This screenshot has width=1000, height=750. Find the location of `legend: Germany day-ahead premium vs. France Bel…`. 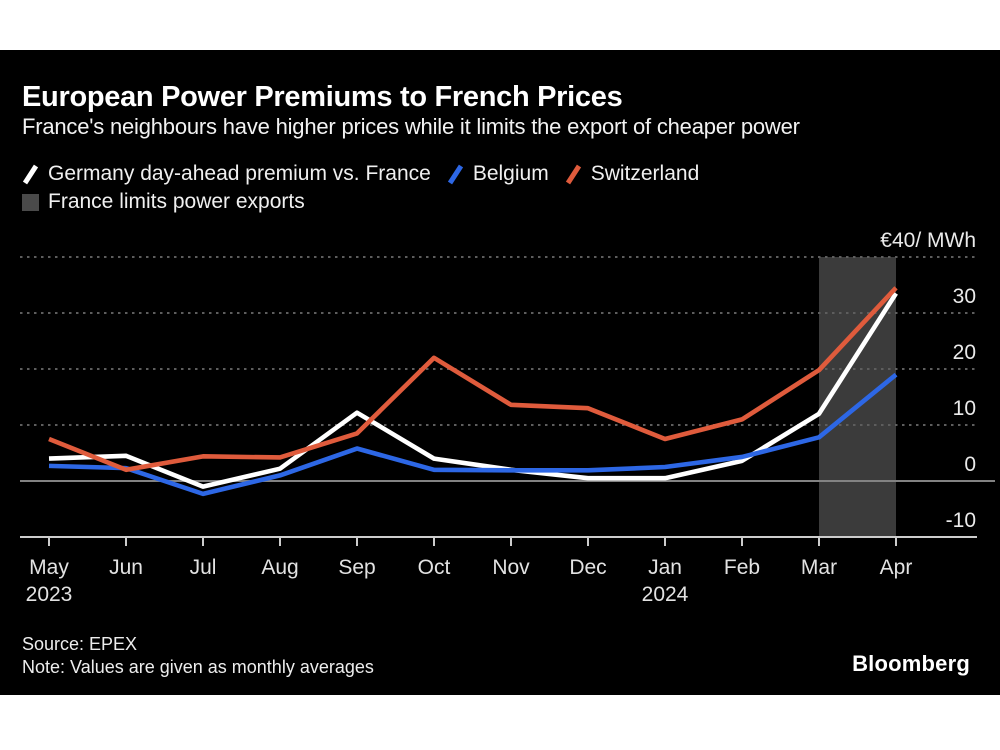

legend: Germany day-ahead premium vs. France Bel… is located at coordinates (360, 188).